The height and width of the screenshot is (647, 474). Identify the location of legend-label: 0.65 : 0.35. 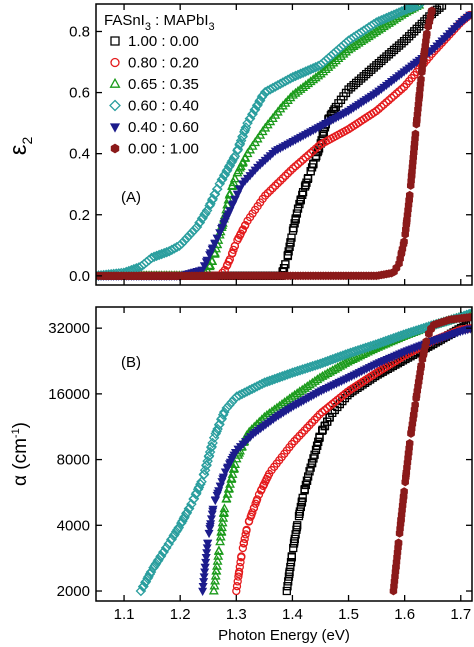
(163, 84).